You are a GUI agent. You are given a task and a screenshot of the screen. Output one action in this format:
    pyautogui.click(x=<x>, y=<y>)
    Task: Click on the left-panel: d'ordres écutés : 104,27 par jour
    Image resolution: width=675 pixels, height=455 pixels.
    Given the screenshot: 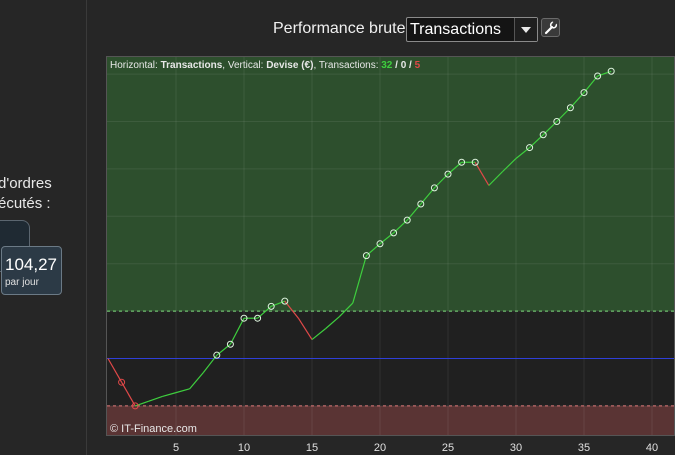 What is the action you would take?
    pyautogui.click(x=43, y=227)
    